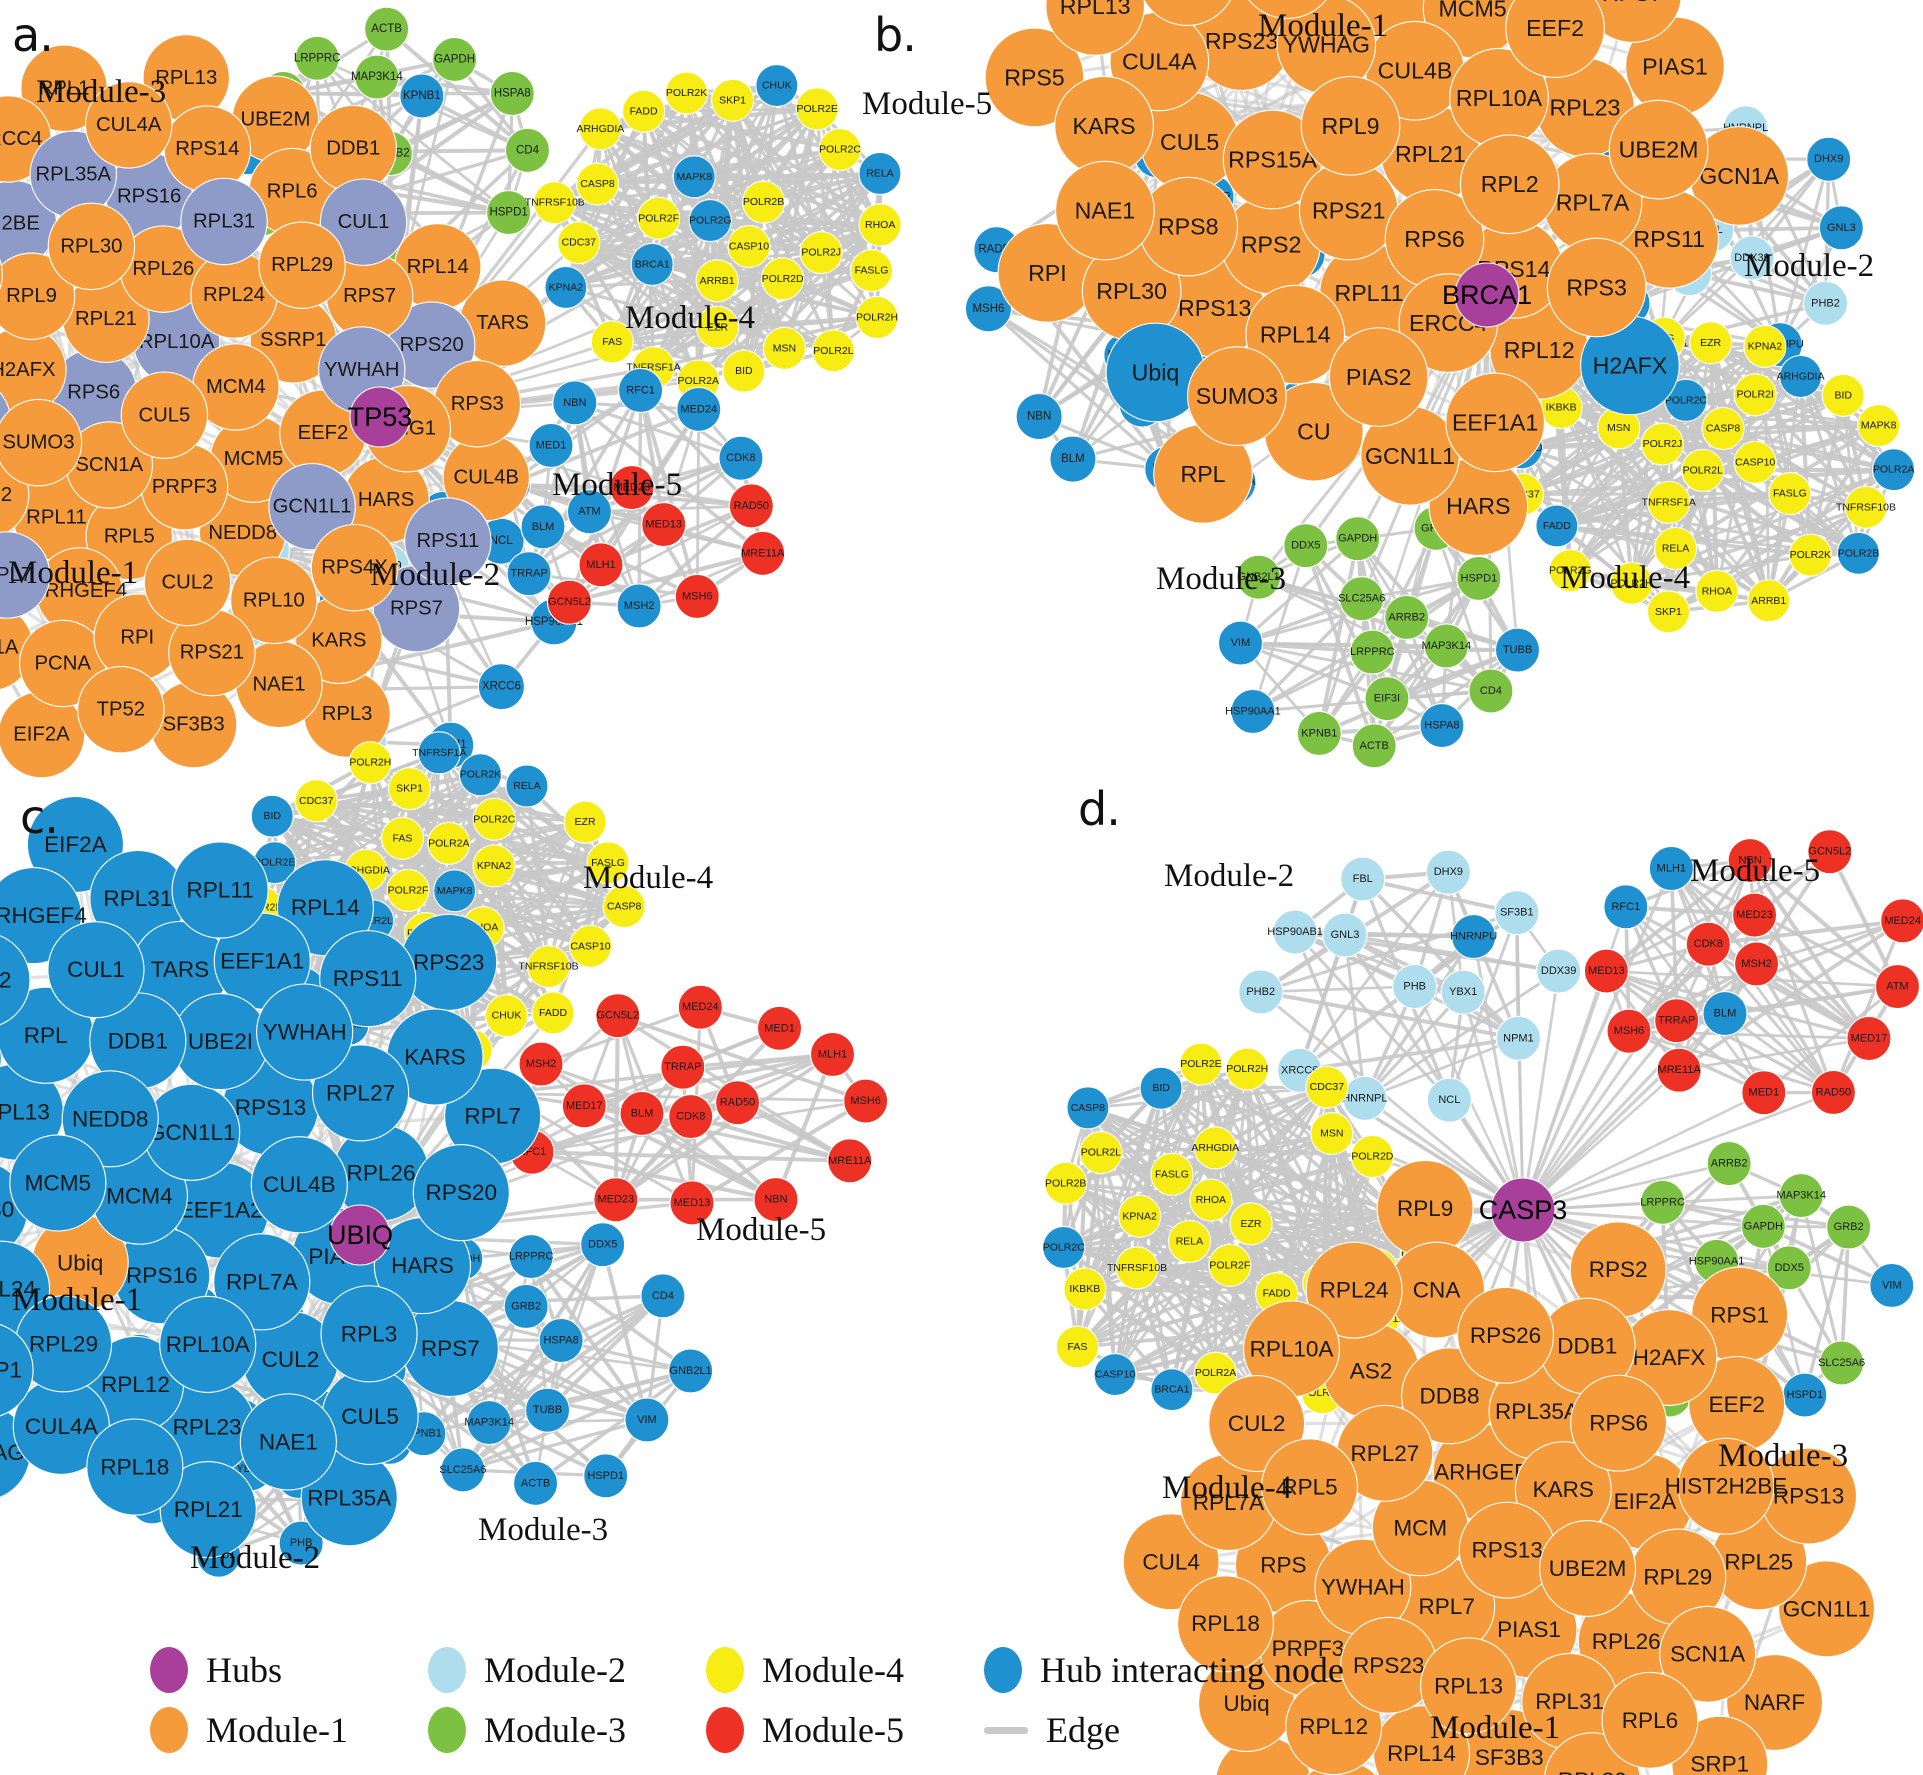 Image resolution: width=1923 pixels, height=1775 pixels. I want to click on network-node: TUBB, so click(1517, 650).